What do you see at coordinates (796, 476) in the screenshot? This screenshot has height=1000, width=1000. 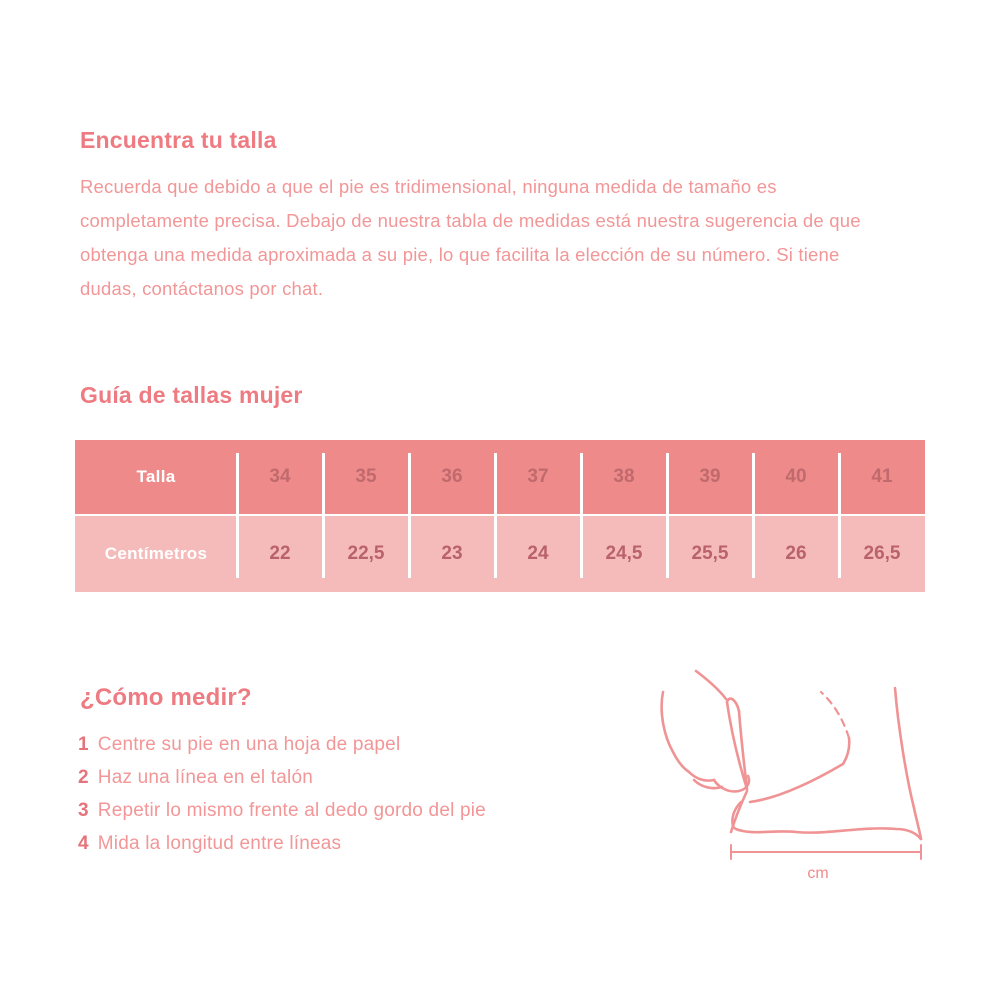 I see `size-value: 40` at bounding box center [796, 476].